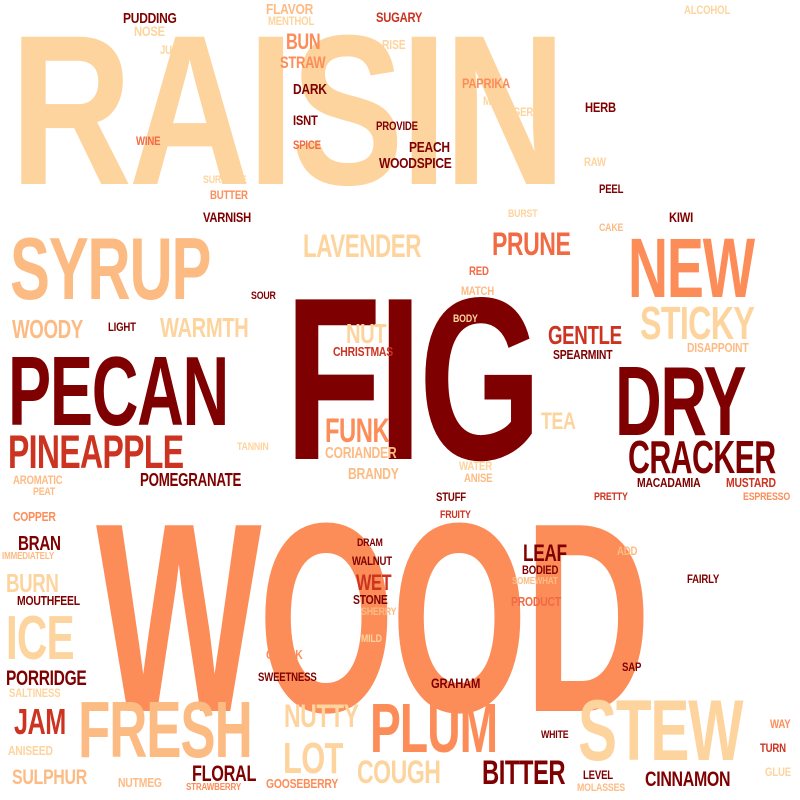 This screenshot has width=800, height=800. What do you see at coordinates (465, 319) in the screenshot?
I see `word-body: BODY` at bounding box center [465, 319].